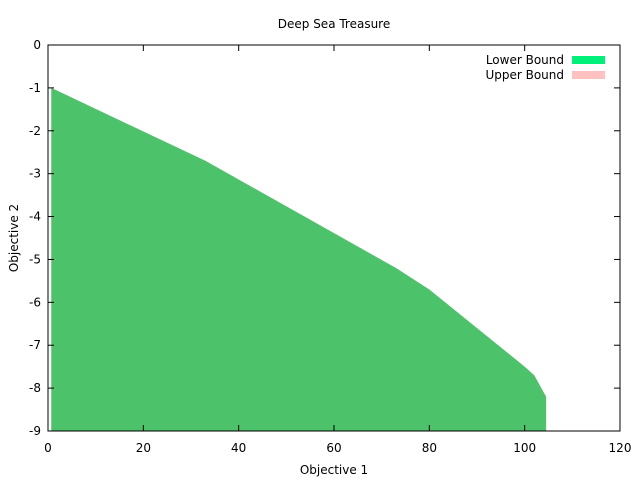 This screenshot has width=640, height=480. What do you see at coordinates (525, 60) in the screenshot?
I see `legend-label: Lower Bound` at bounding box center [525, 60].